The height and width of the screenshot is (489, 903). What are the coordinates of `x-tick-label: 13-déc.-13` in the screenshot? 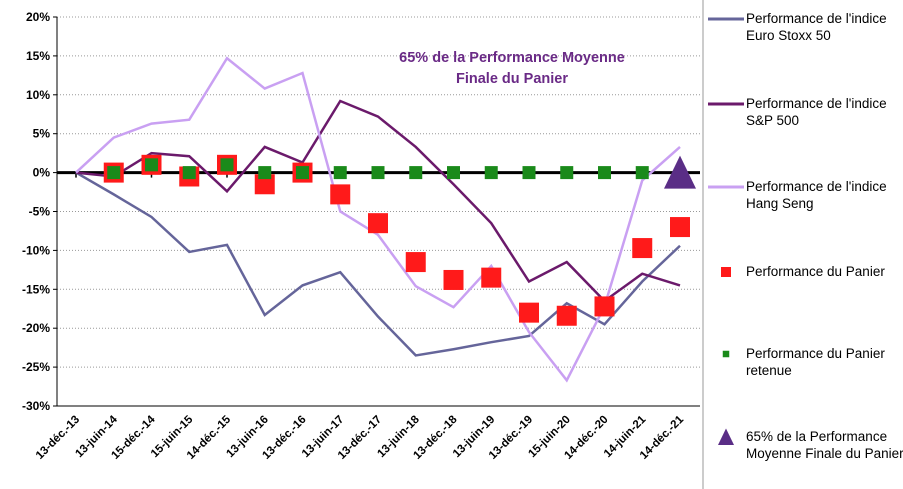 It's located at (58, 438).